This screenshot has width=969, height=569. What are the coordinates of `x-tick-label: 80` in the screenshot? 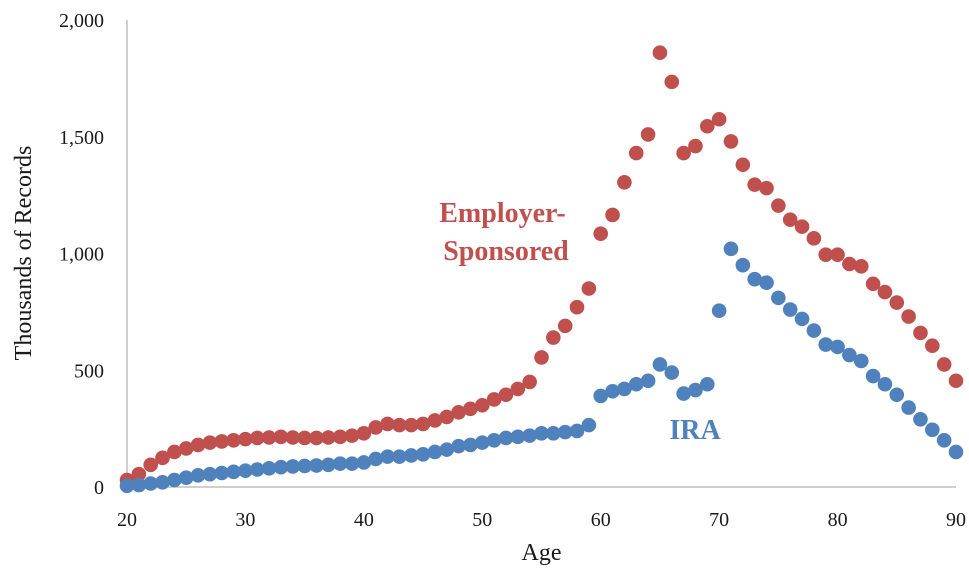 It's located at (838, 520).